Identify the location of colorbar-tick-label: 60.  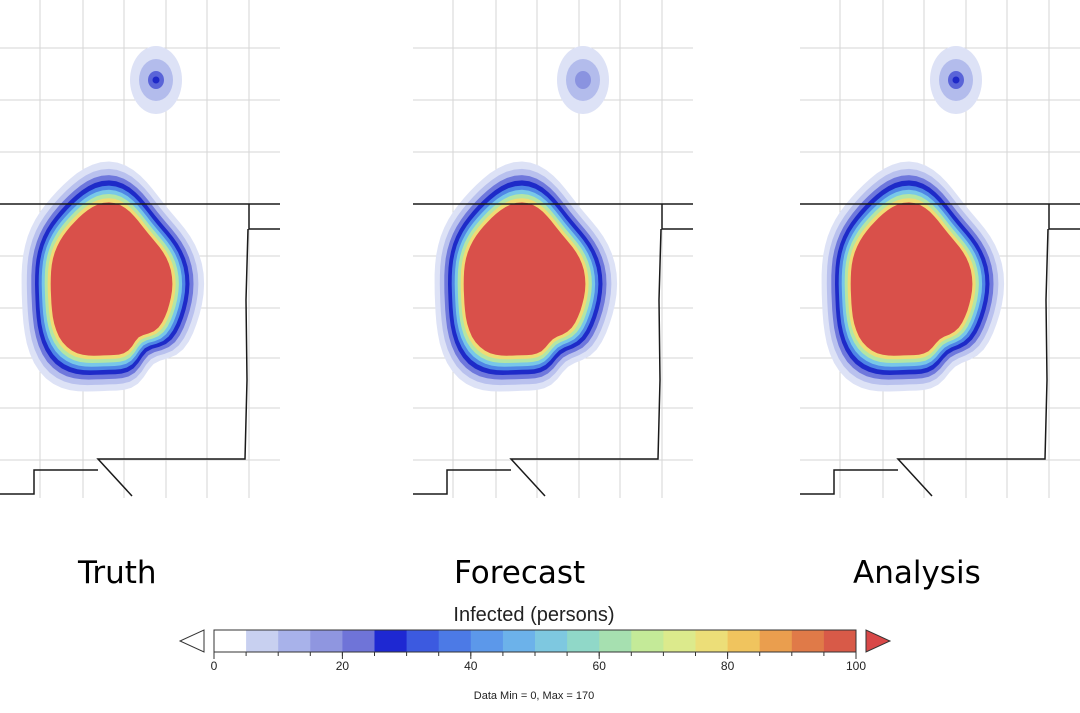
(600, 666).